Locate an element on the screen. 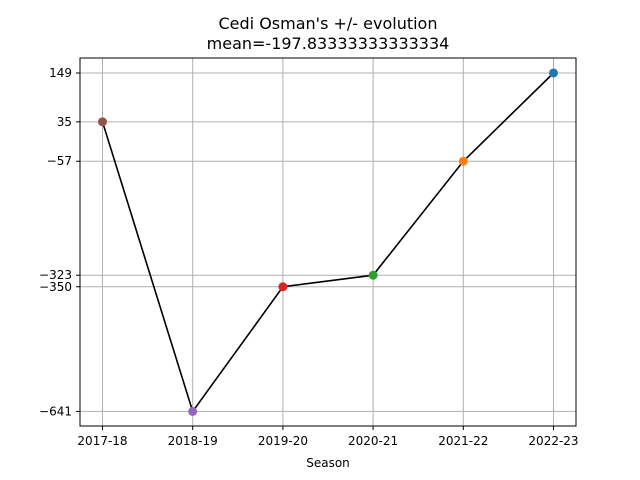  chart-subtitle: mean=-197.83333333333334 is located at coordinates (328, 43).